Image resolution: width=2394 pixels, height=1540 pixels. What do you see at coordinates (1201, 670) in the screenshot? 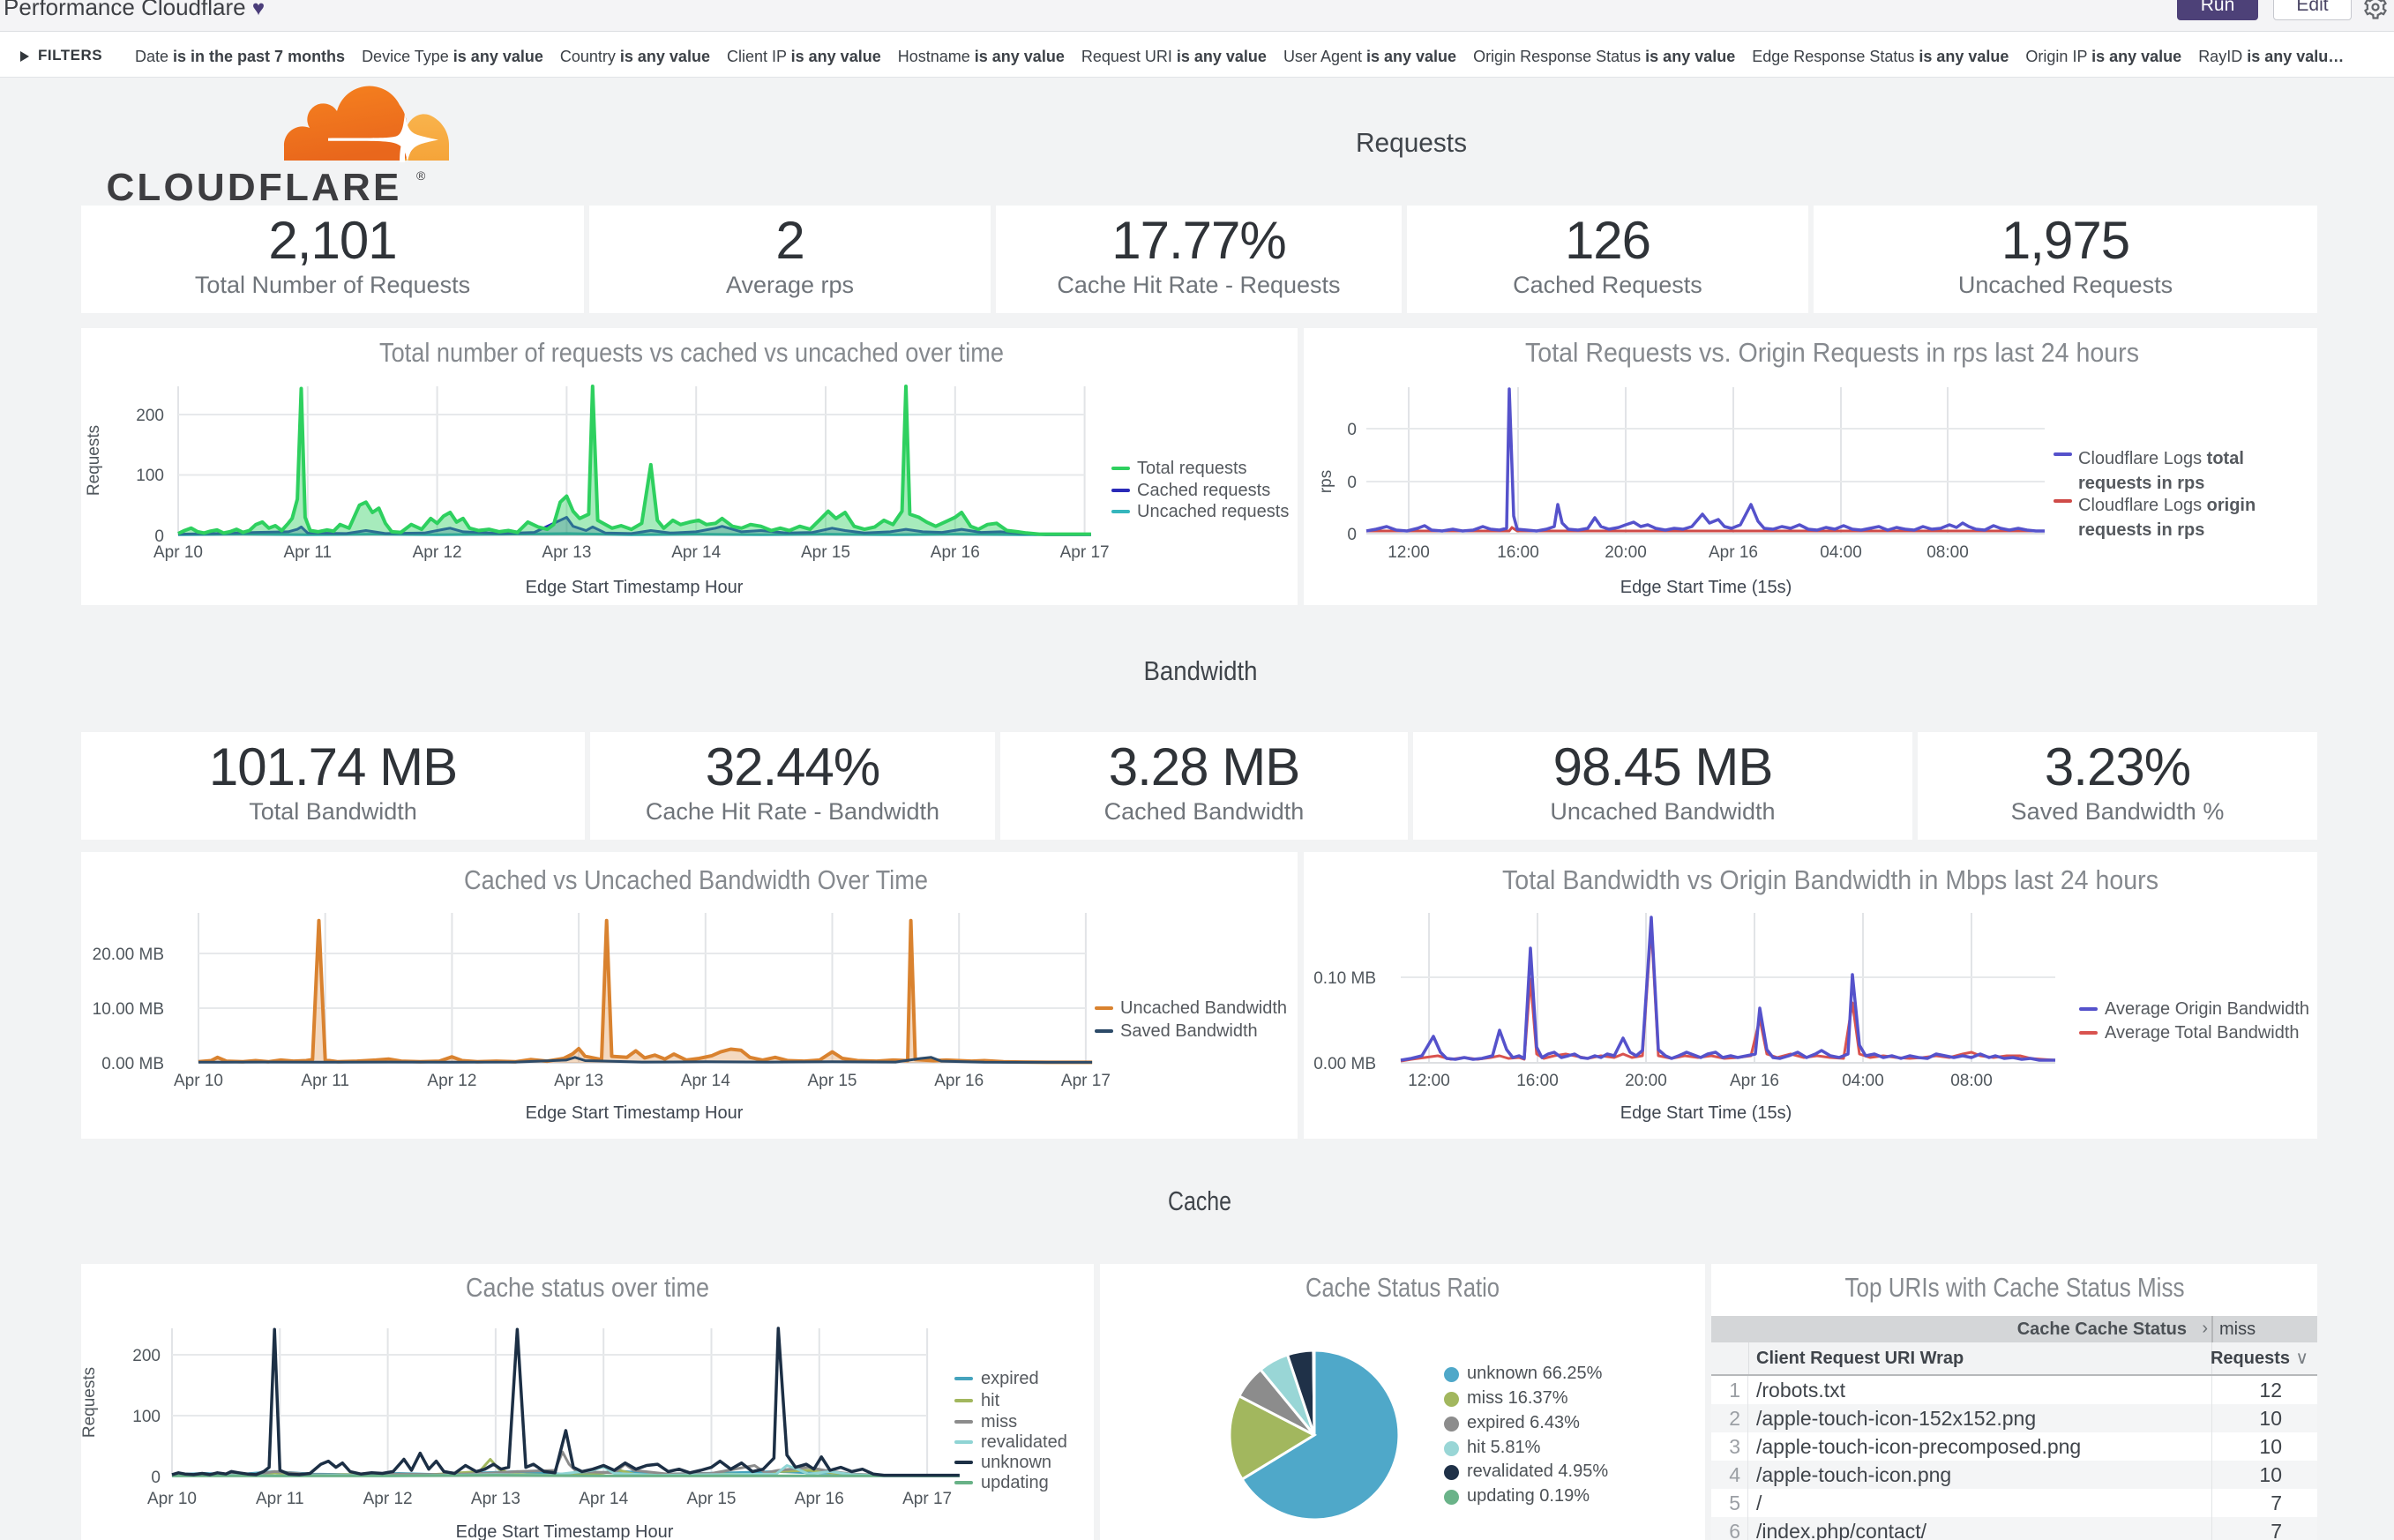
I see `svg-text: Bandwidth` at bounding box center [1201, 670].